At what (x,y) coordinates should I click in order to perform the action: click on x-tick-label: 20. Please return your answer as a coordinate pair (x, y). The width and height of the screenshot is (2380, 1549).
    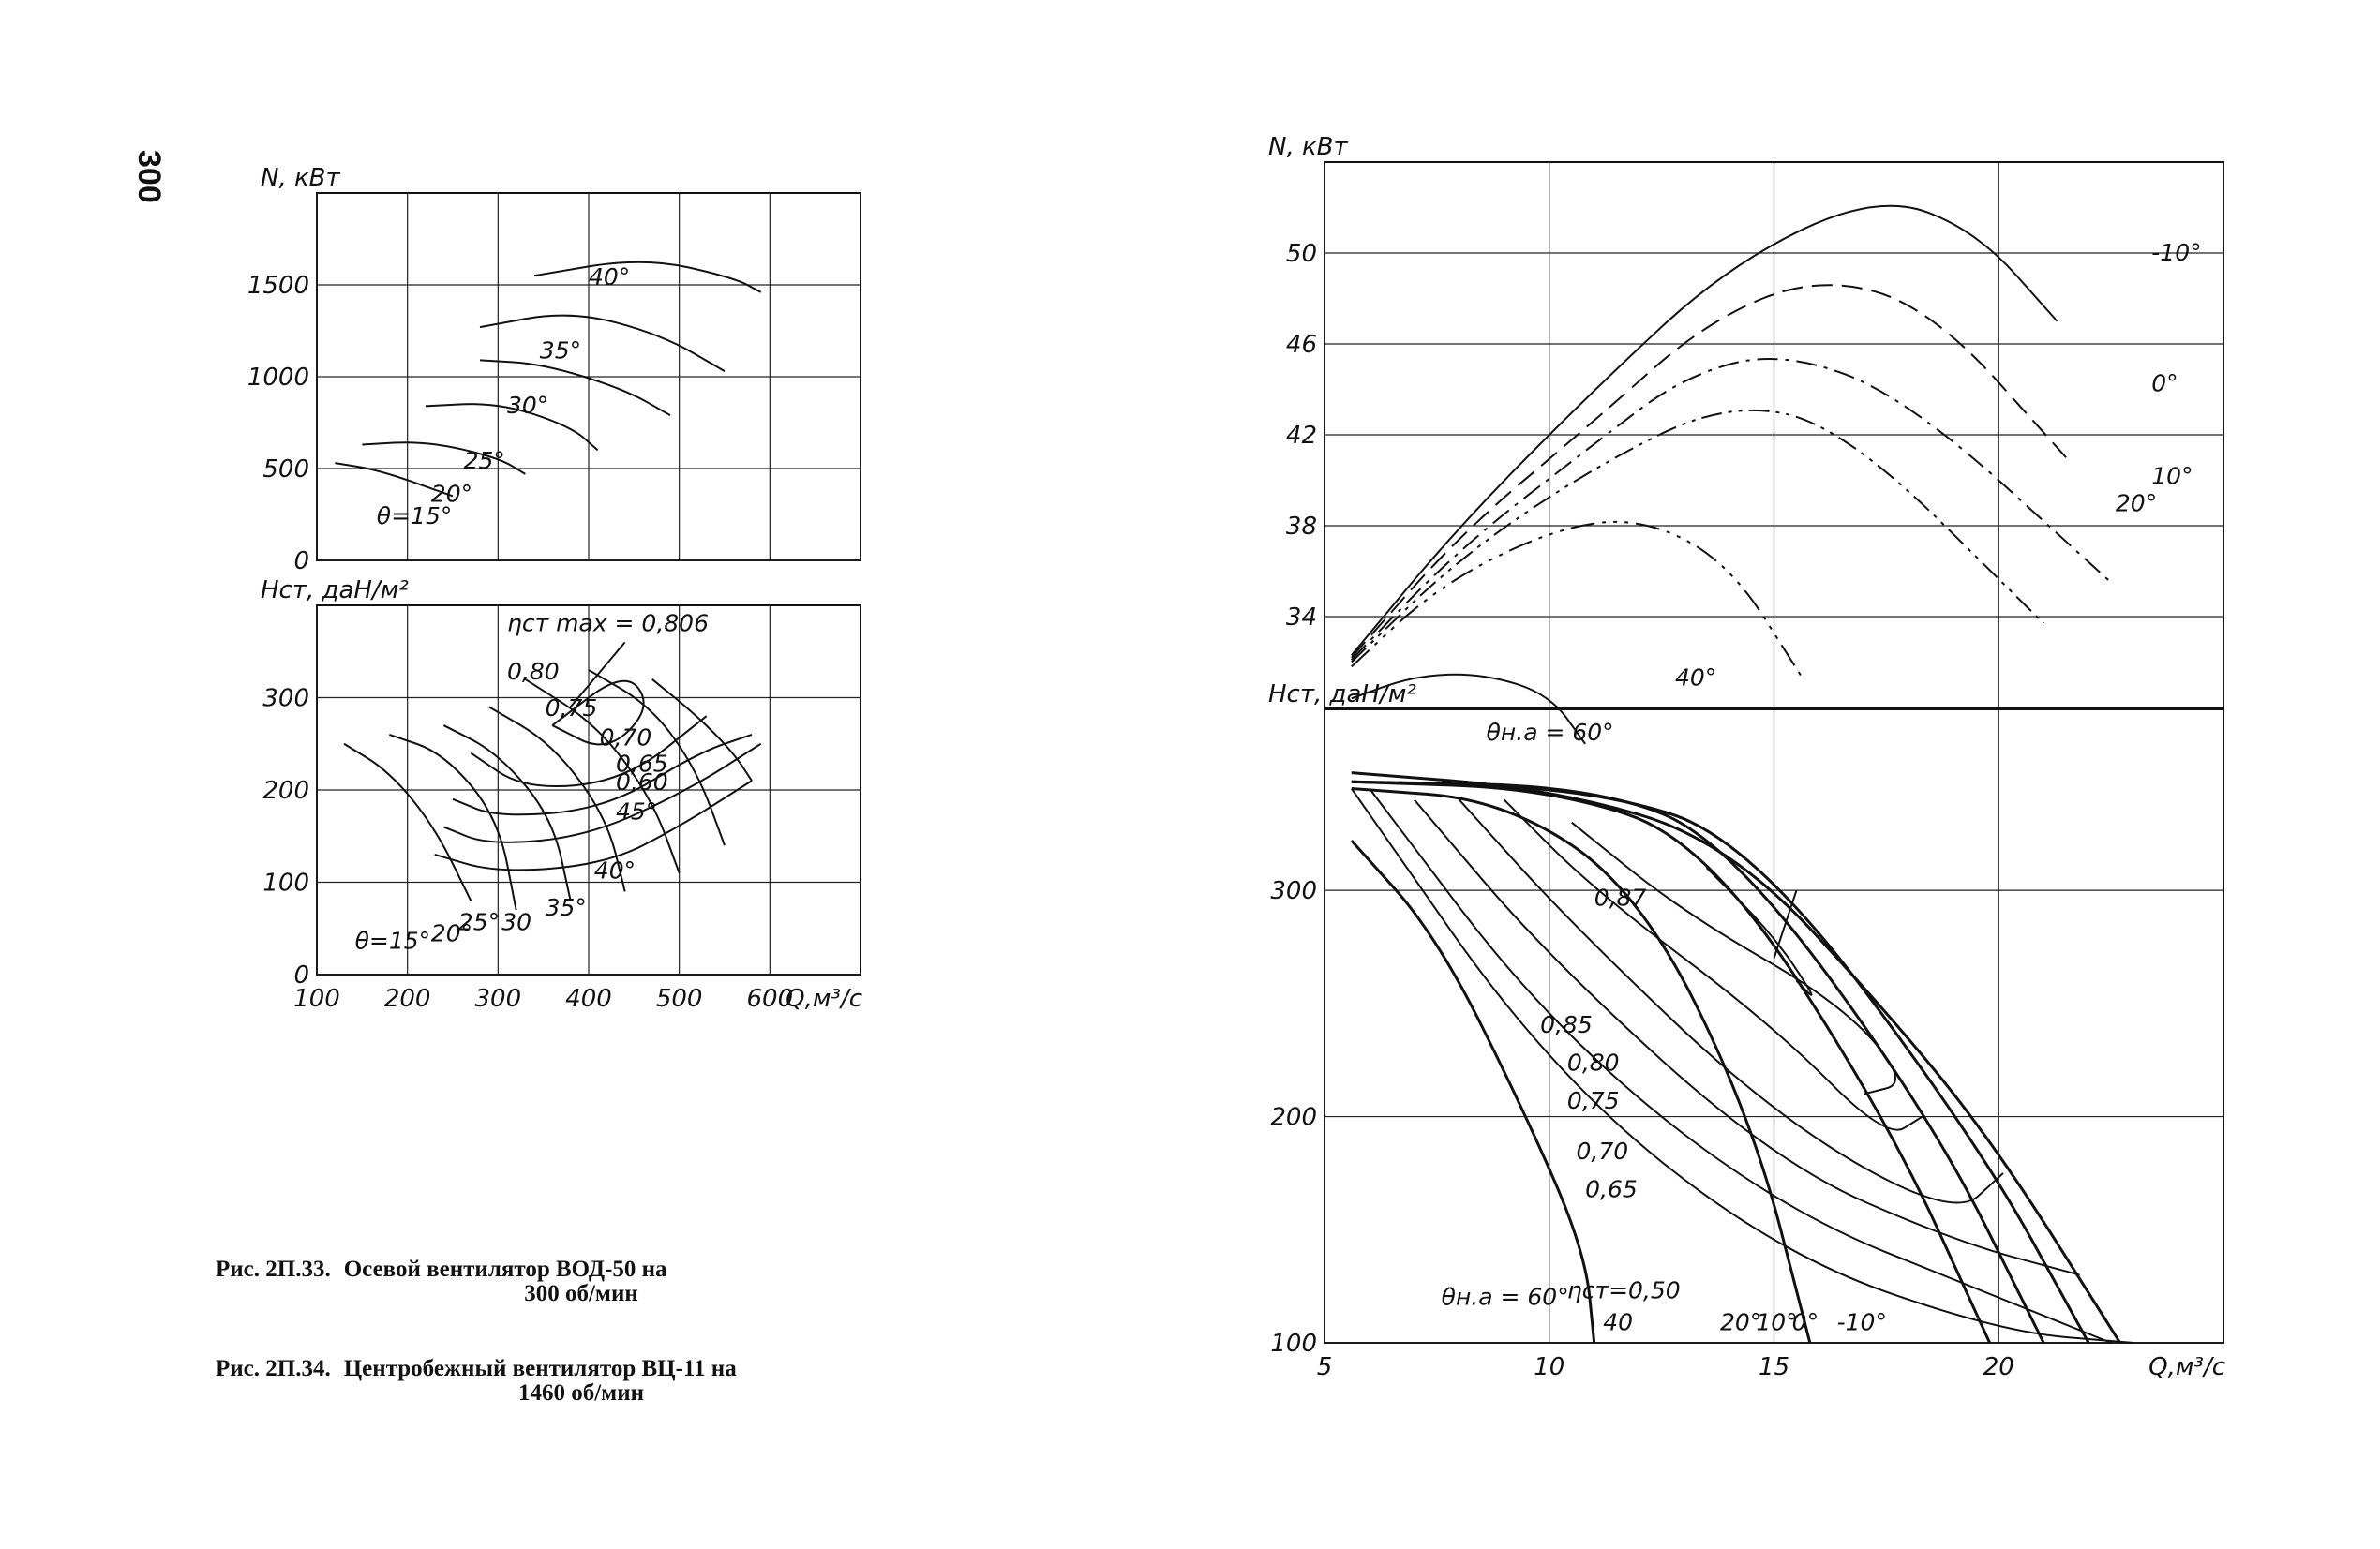
    Looking at the image, I should click on (1998, 1367).